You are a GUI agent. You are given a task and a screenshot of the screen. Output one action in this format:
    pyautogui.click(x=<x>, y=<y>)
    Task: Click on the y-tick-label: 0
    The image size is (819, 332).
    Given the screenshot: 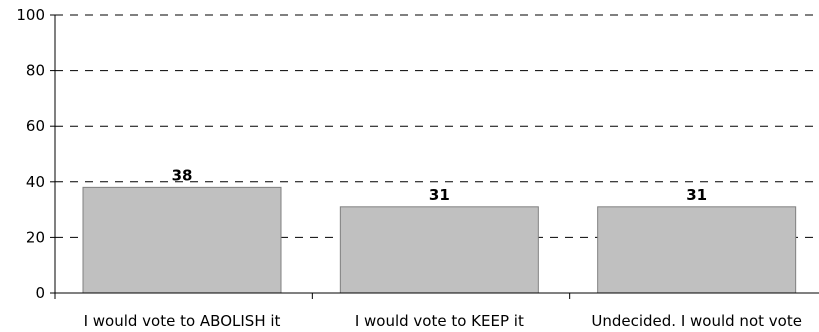 What is the action you would take?
    pyautogui.click(x=40, y=293)
    